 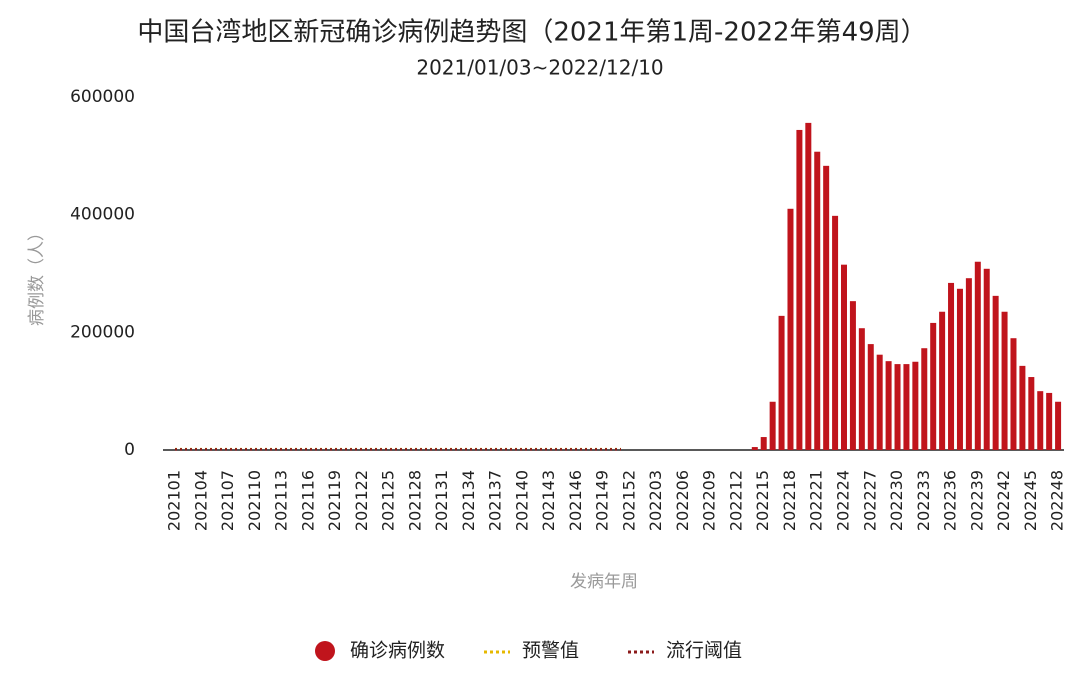 What do you see at coordinates (628, 500) in the screenshot?
I see `x-tick-label: 202152` at bounding box center [628, 500].